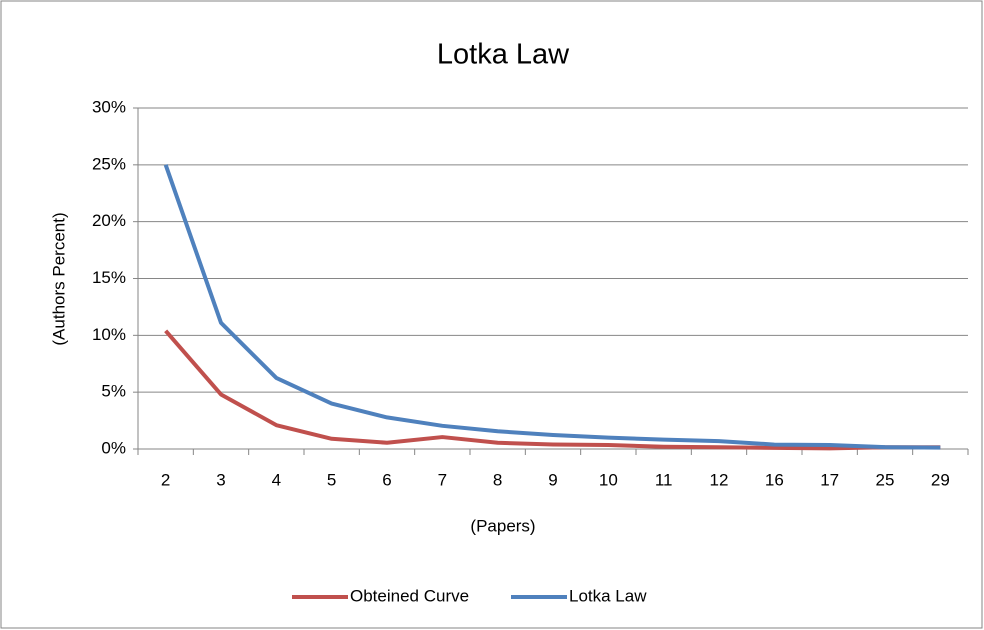  Describe the element at coordinates (109, 163) in the screenshot. I see `y-tick-label: 25%` at that location.